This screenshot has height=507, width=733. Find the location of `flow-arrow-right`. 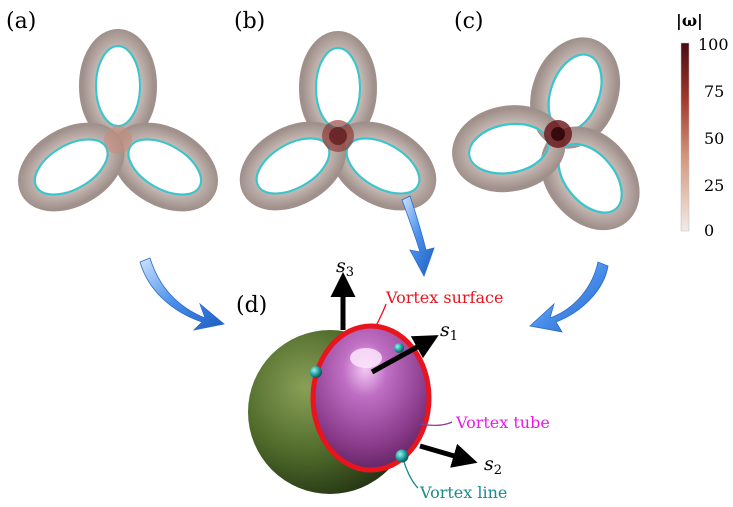

flow-arrow-right is located at coordinates (569, 297).